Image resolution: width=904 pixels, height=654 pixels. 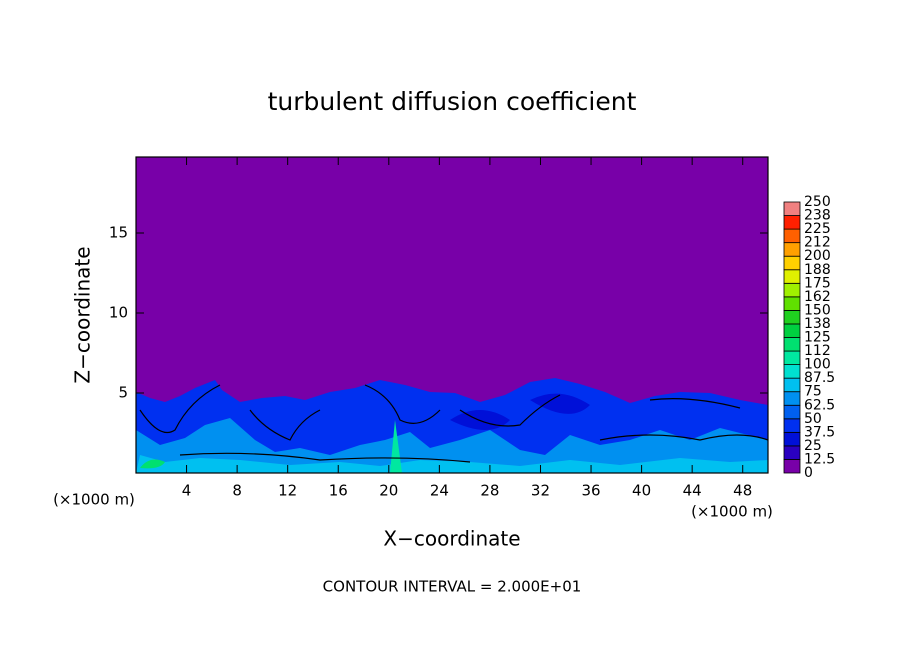 What do you see at coordinates (452, 101) in the screenshot?
I see `chart-title: turbulent diffusion coefficient` at bounding box center [452, 101].